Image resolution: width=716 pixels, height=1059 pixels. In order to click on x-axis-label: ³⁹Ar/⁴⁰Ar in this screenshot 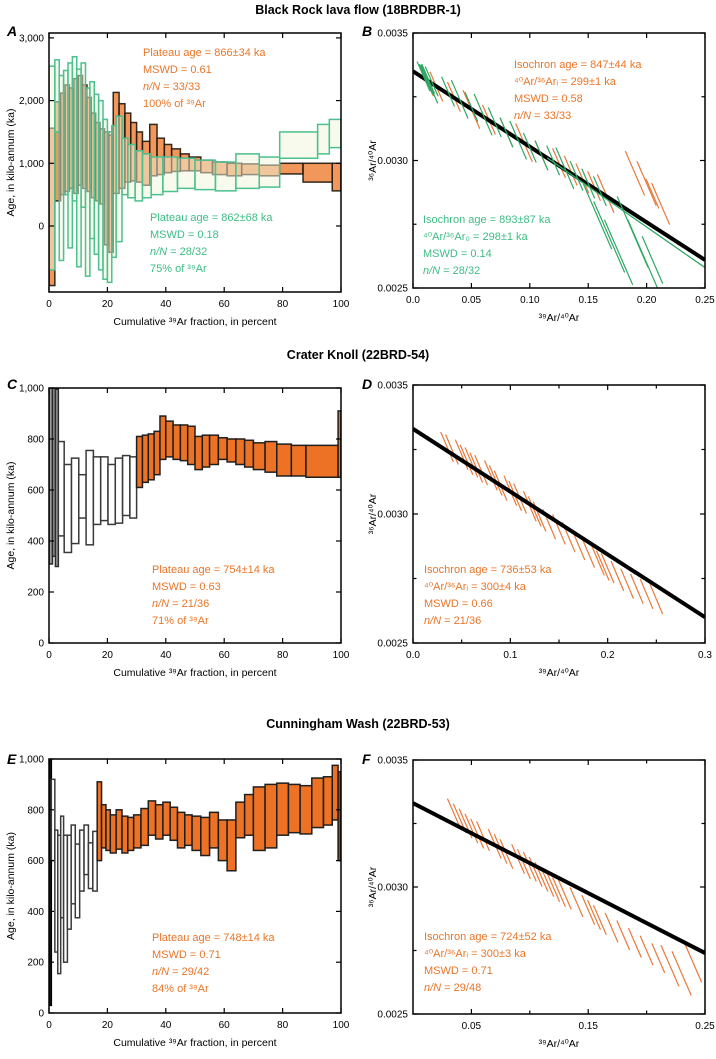, I will do `click(559, 673)`.